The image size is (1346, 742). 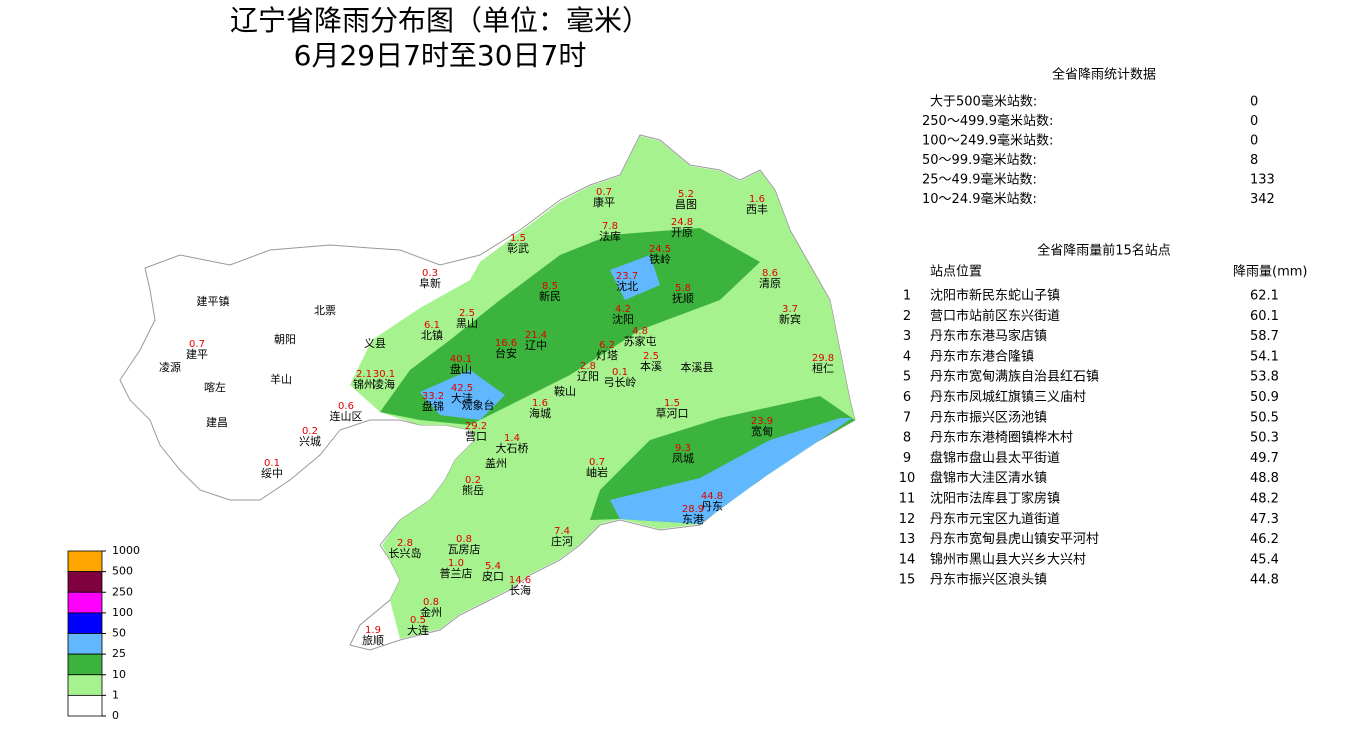 What do you see at coordinates (364, 384) in the screenshot?
I see `station-name: 锦州` at bounding box center [364, 384].